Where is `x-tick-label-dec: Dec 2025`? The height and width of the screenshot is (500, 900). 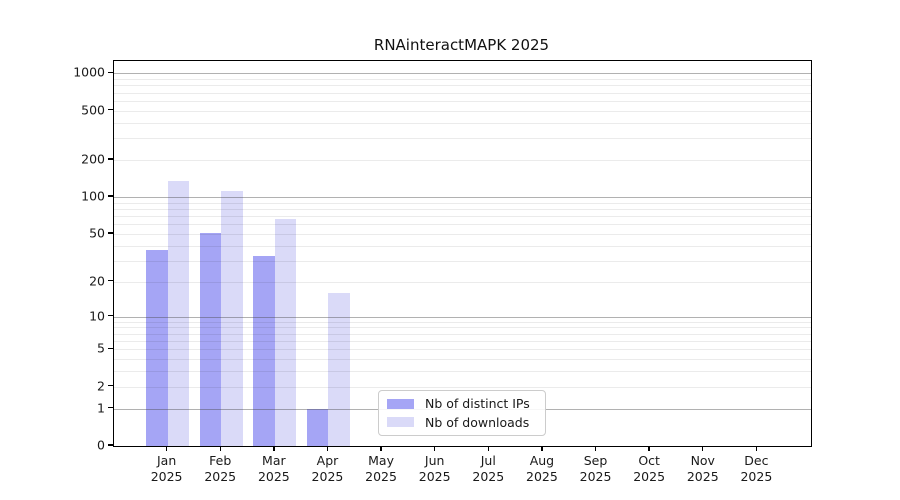 x-tick-label-dec: Dec 2025 is located at coordinates (756, 468).